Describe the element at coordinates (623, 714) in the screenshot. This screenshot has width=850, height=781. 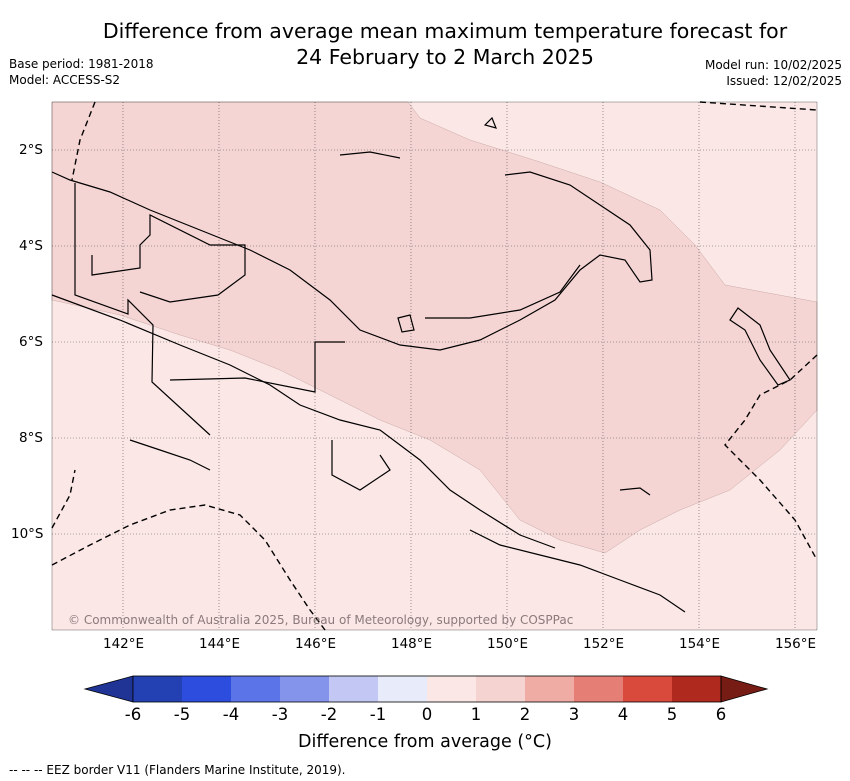
I see `colorbar-tick-label: 4` at that location.